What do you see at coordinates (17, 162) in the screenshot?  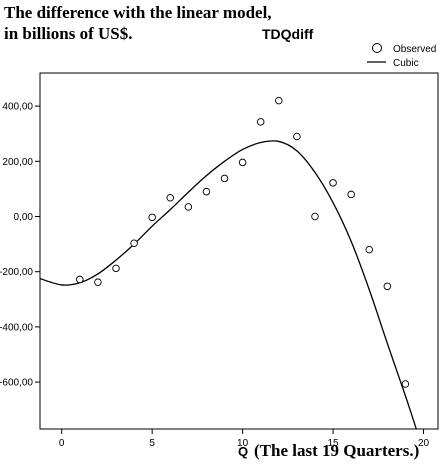 I see `y-tick-label: 200,00` at bounding box center [17, 162].